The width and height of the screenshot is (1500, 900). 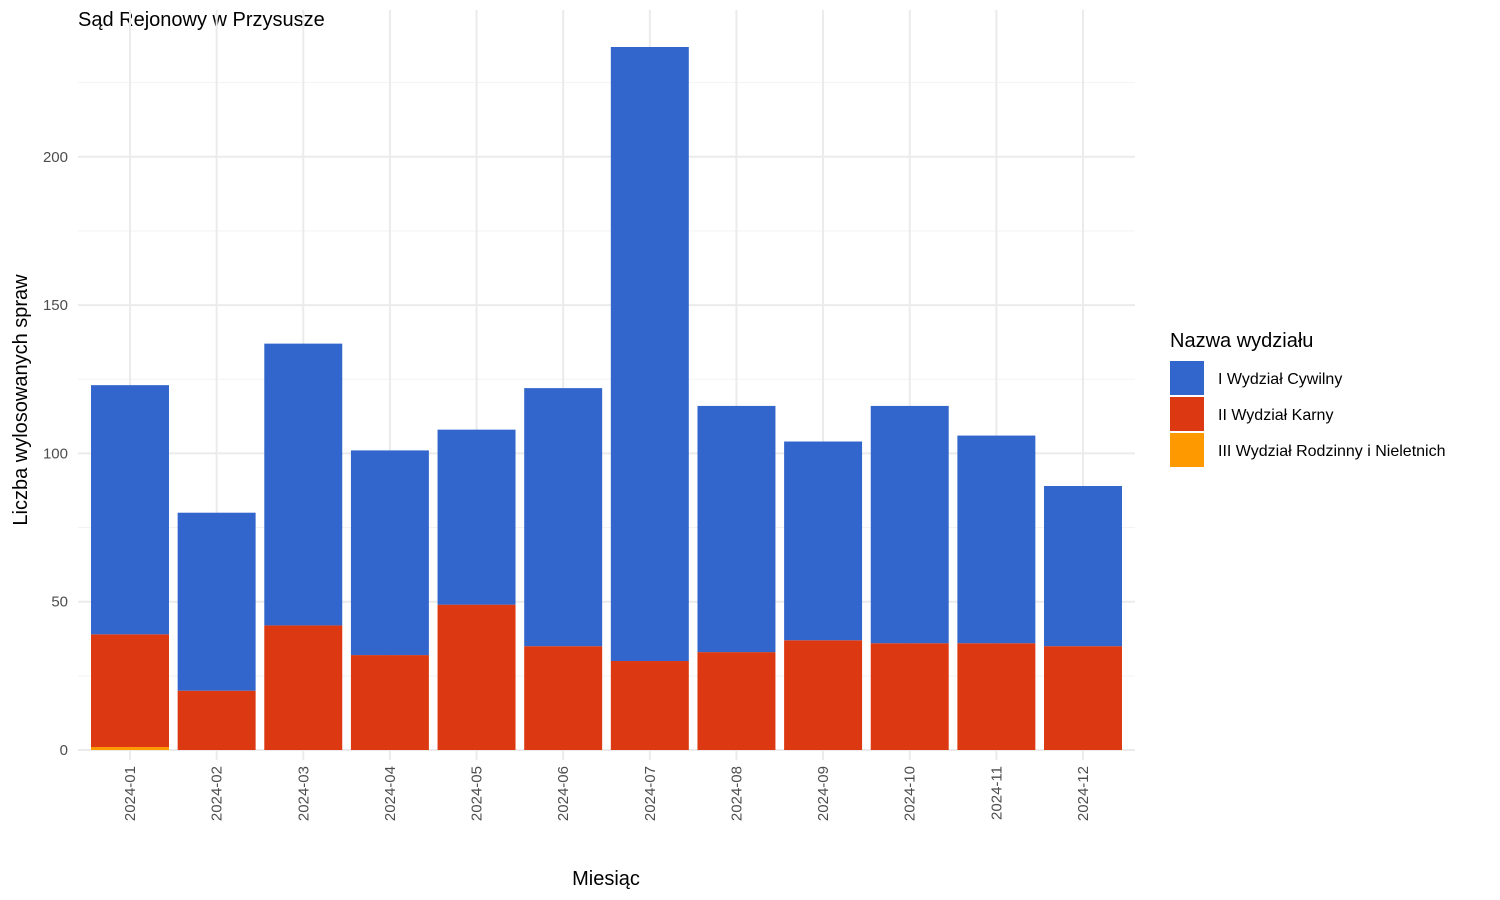 I want to click on legend-key-rodzinny, so click(x=1187, y=450).